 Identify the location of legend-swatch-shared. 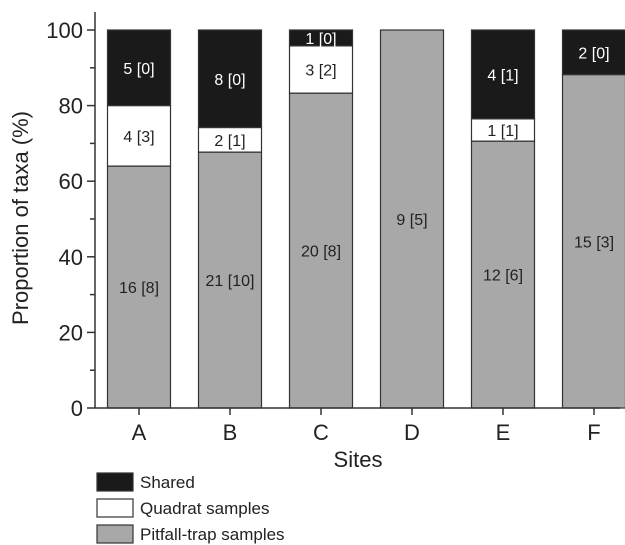
(115, 482).